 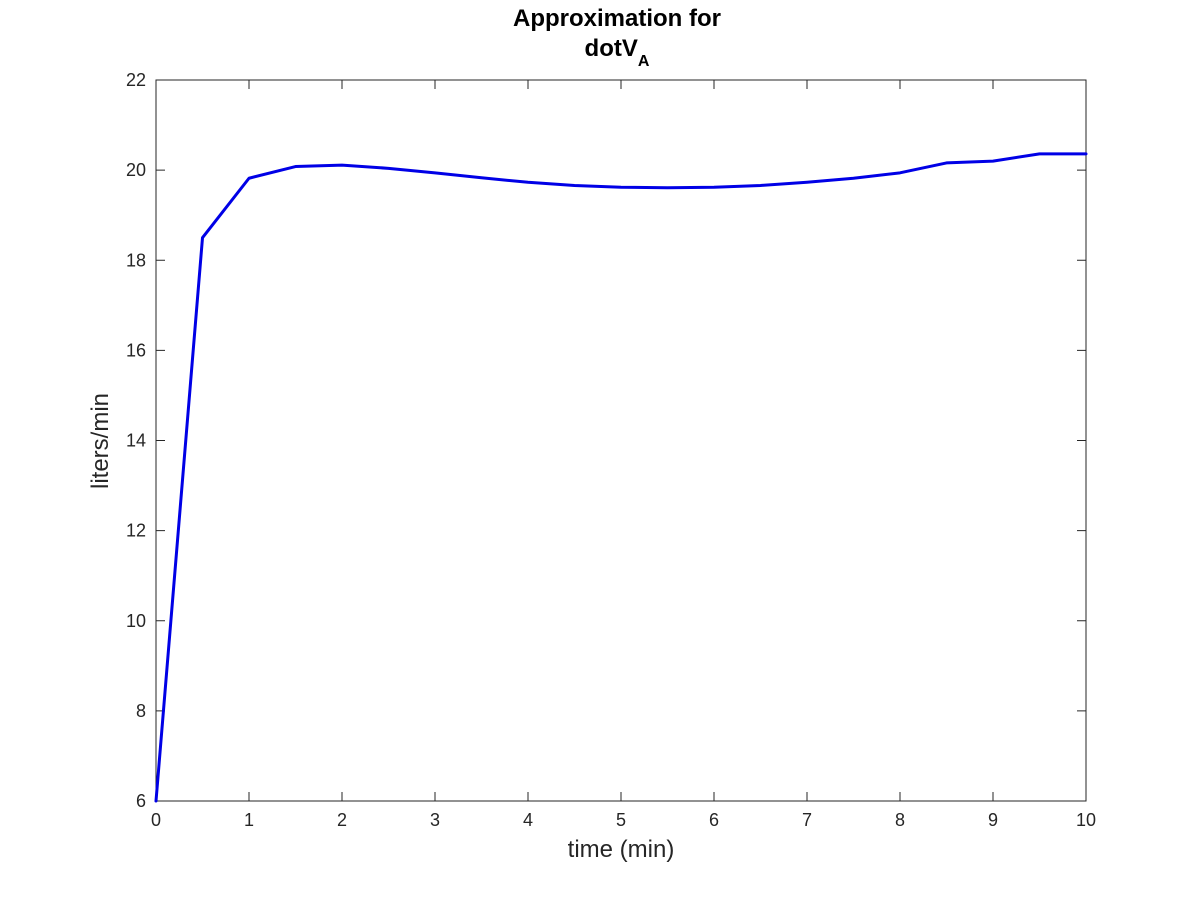 What do you see at coordinates (249, 820) in the screenshot?
I see `x-tick-label: 1` at bounding box center [249, 820].